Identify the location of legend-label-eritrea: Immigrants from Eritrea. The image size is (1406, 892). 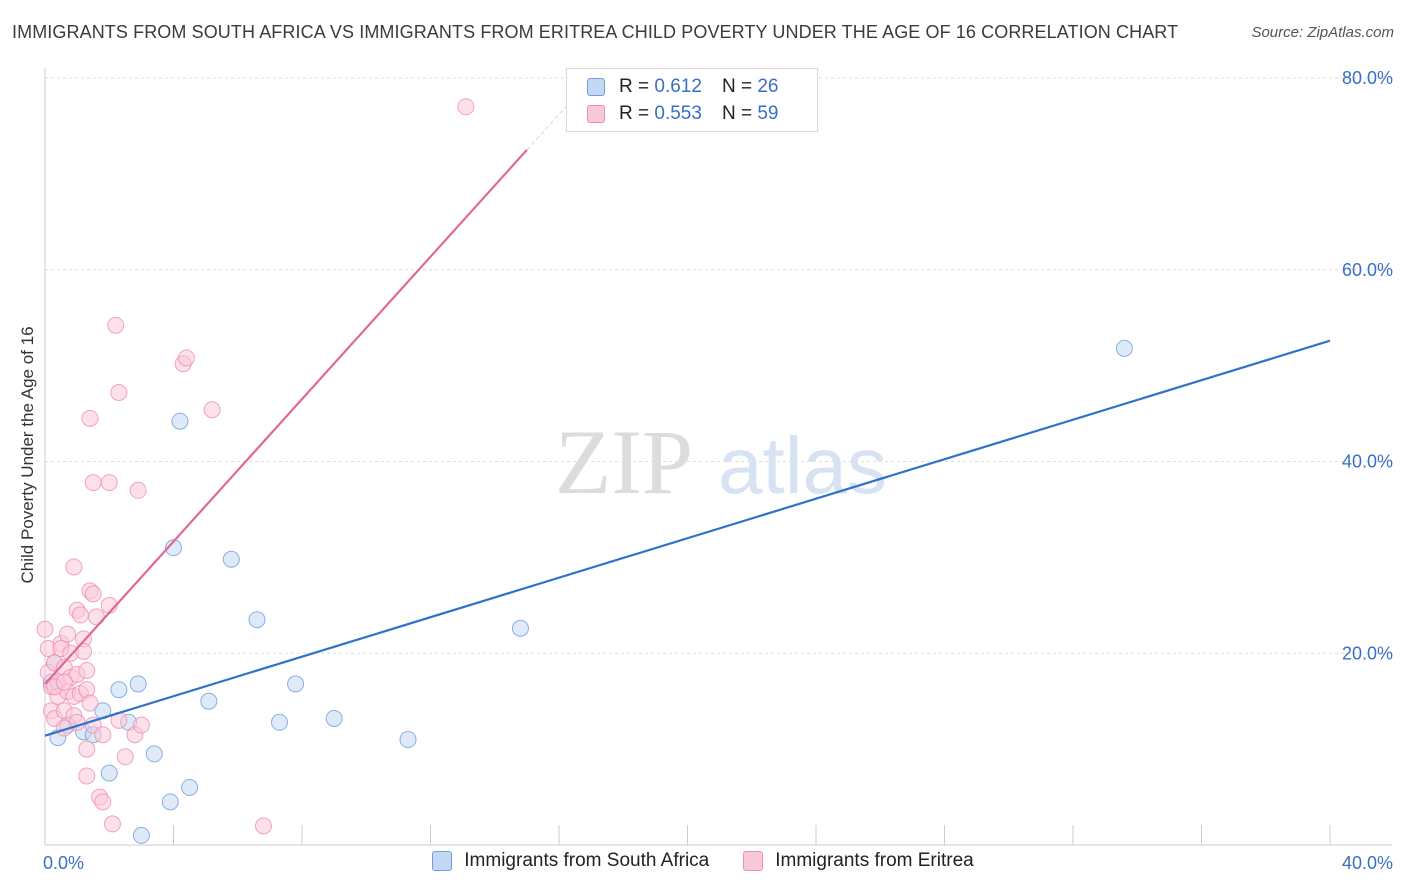
(874, 860).